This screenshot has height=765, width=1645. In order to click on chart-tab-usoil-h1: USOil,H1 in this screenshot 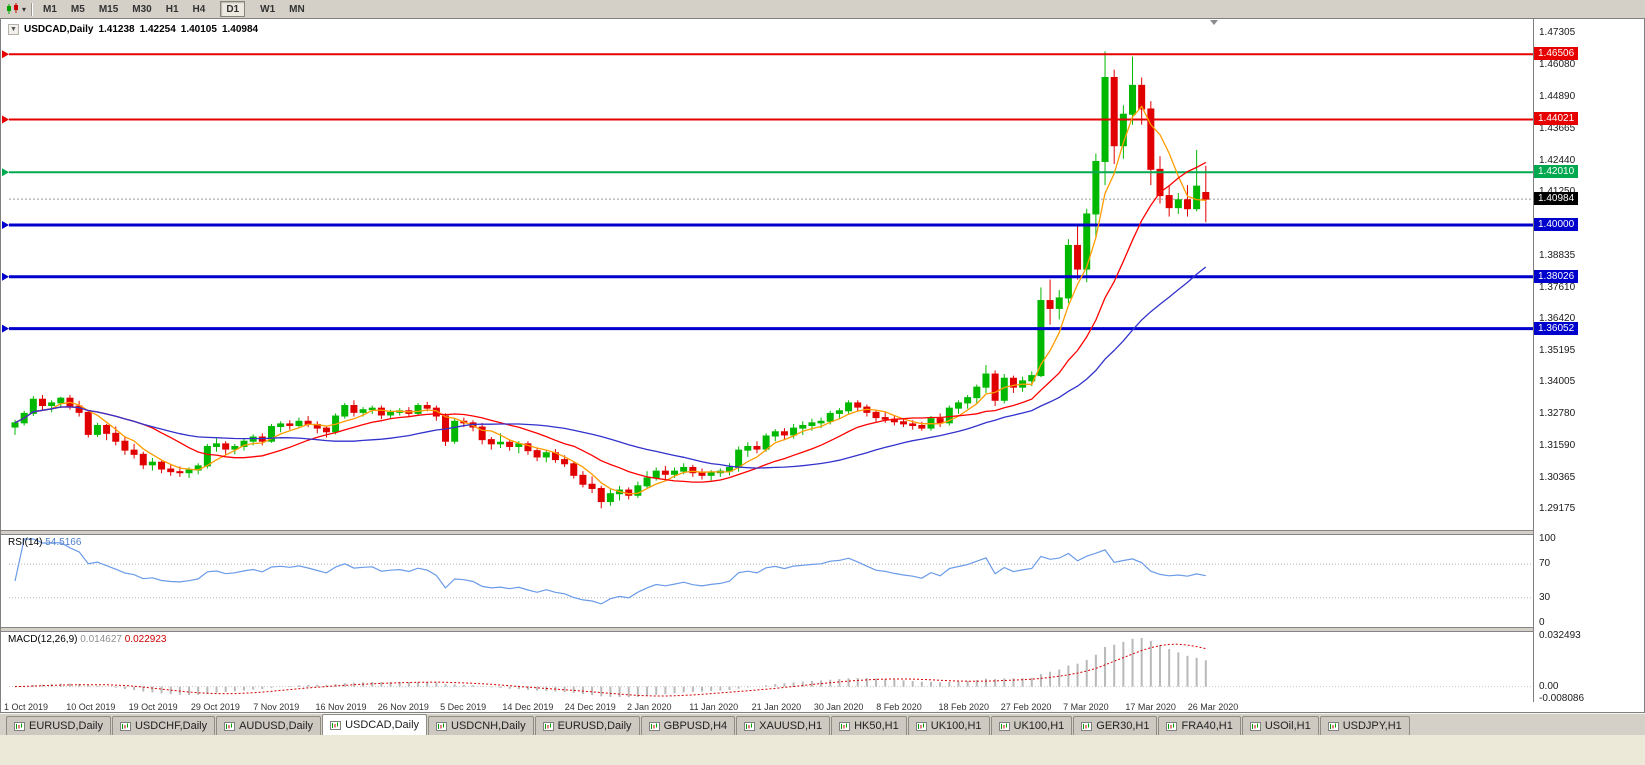, I will do `click(1280, 725)`.